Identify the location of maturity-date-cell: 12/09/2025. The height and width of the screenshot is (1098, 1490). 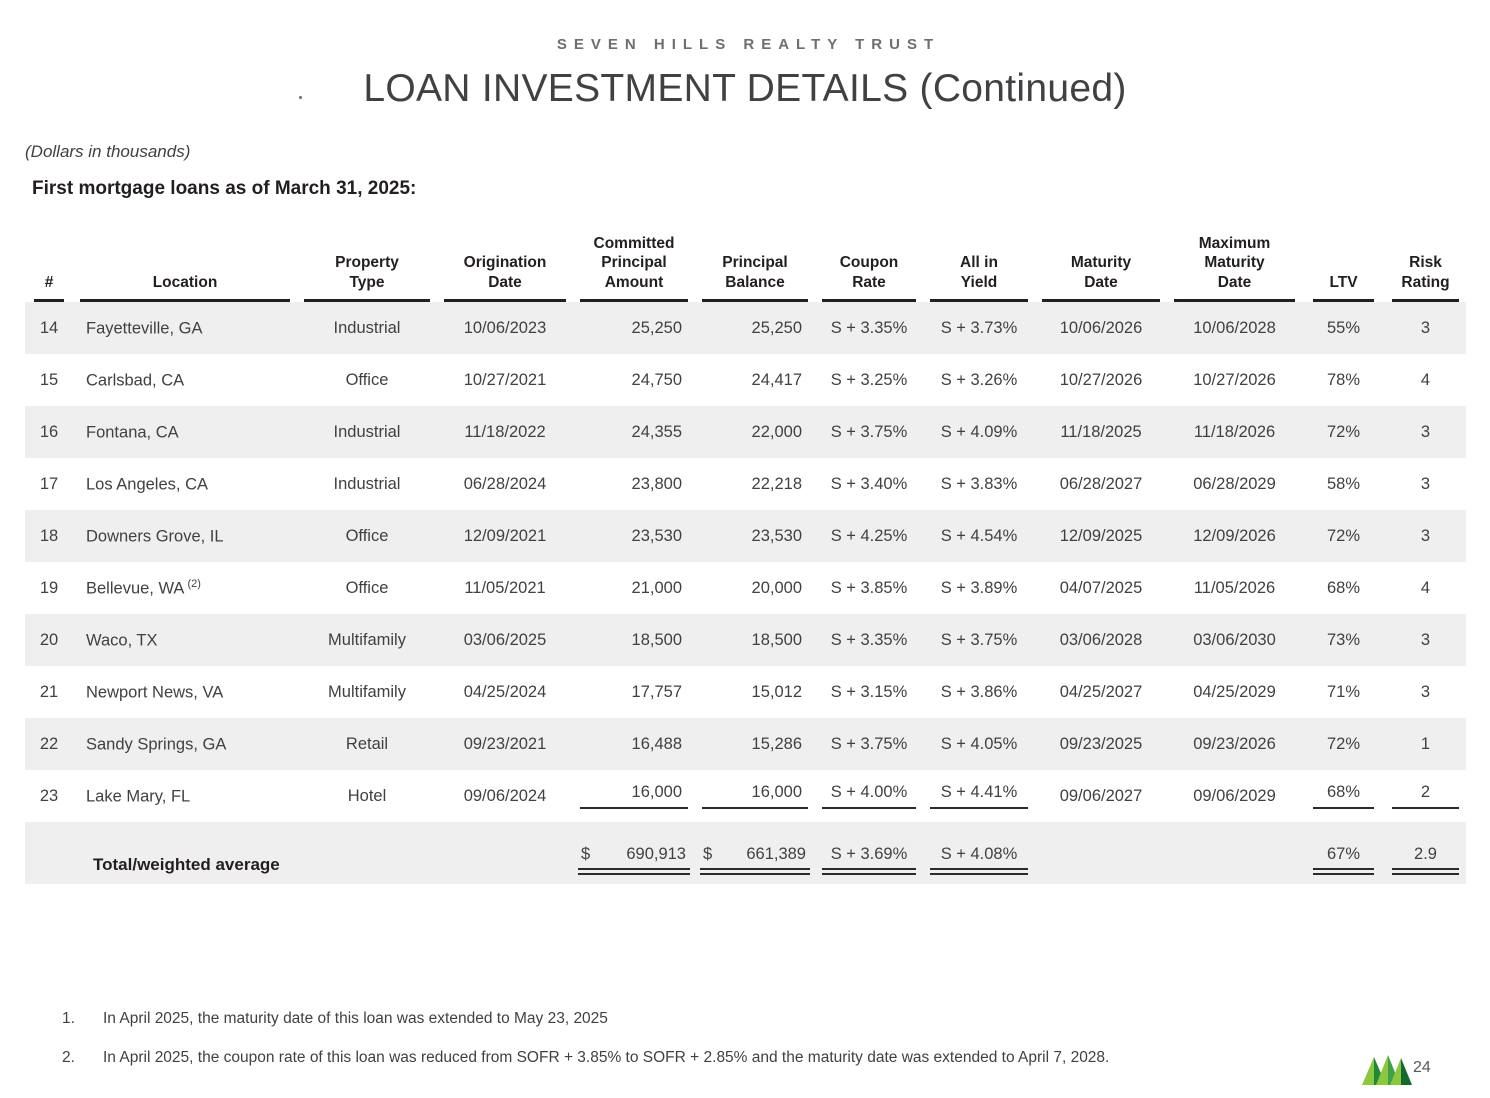
(1101, 535).